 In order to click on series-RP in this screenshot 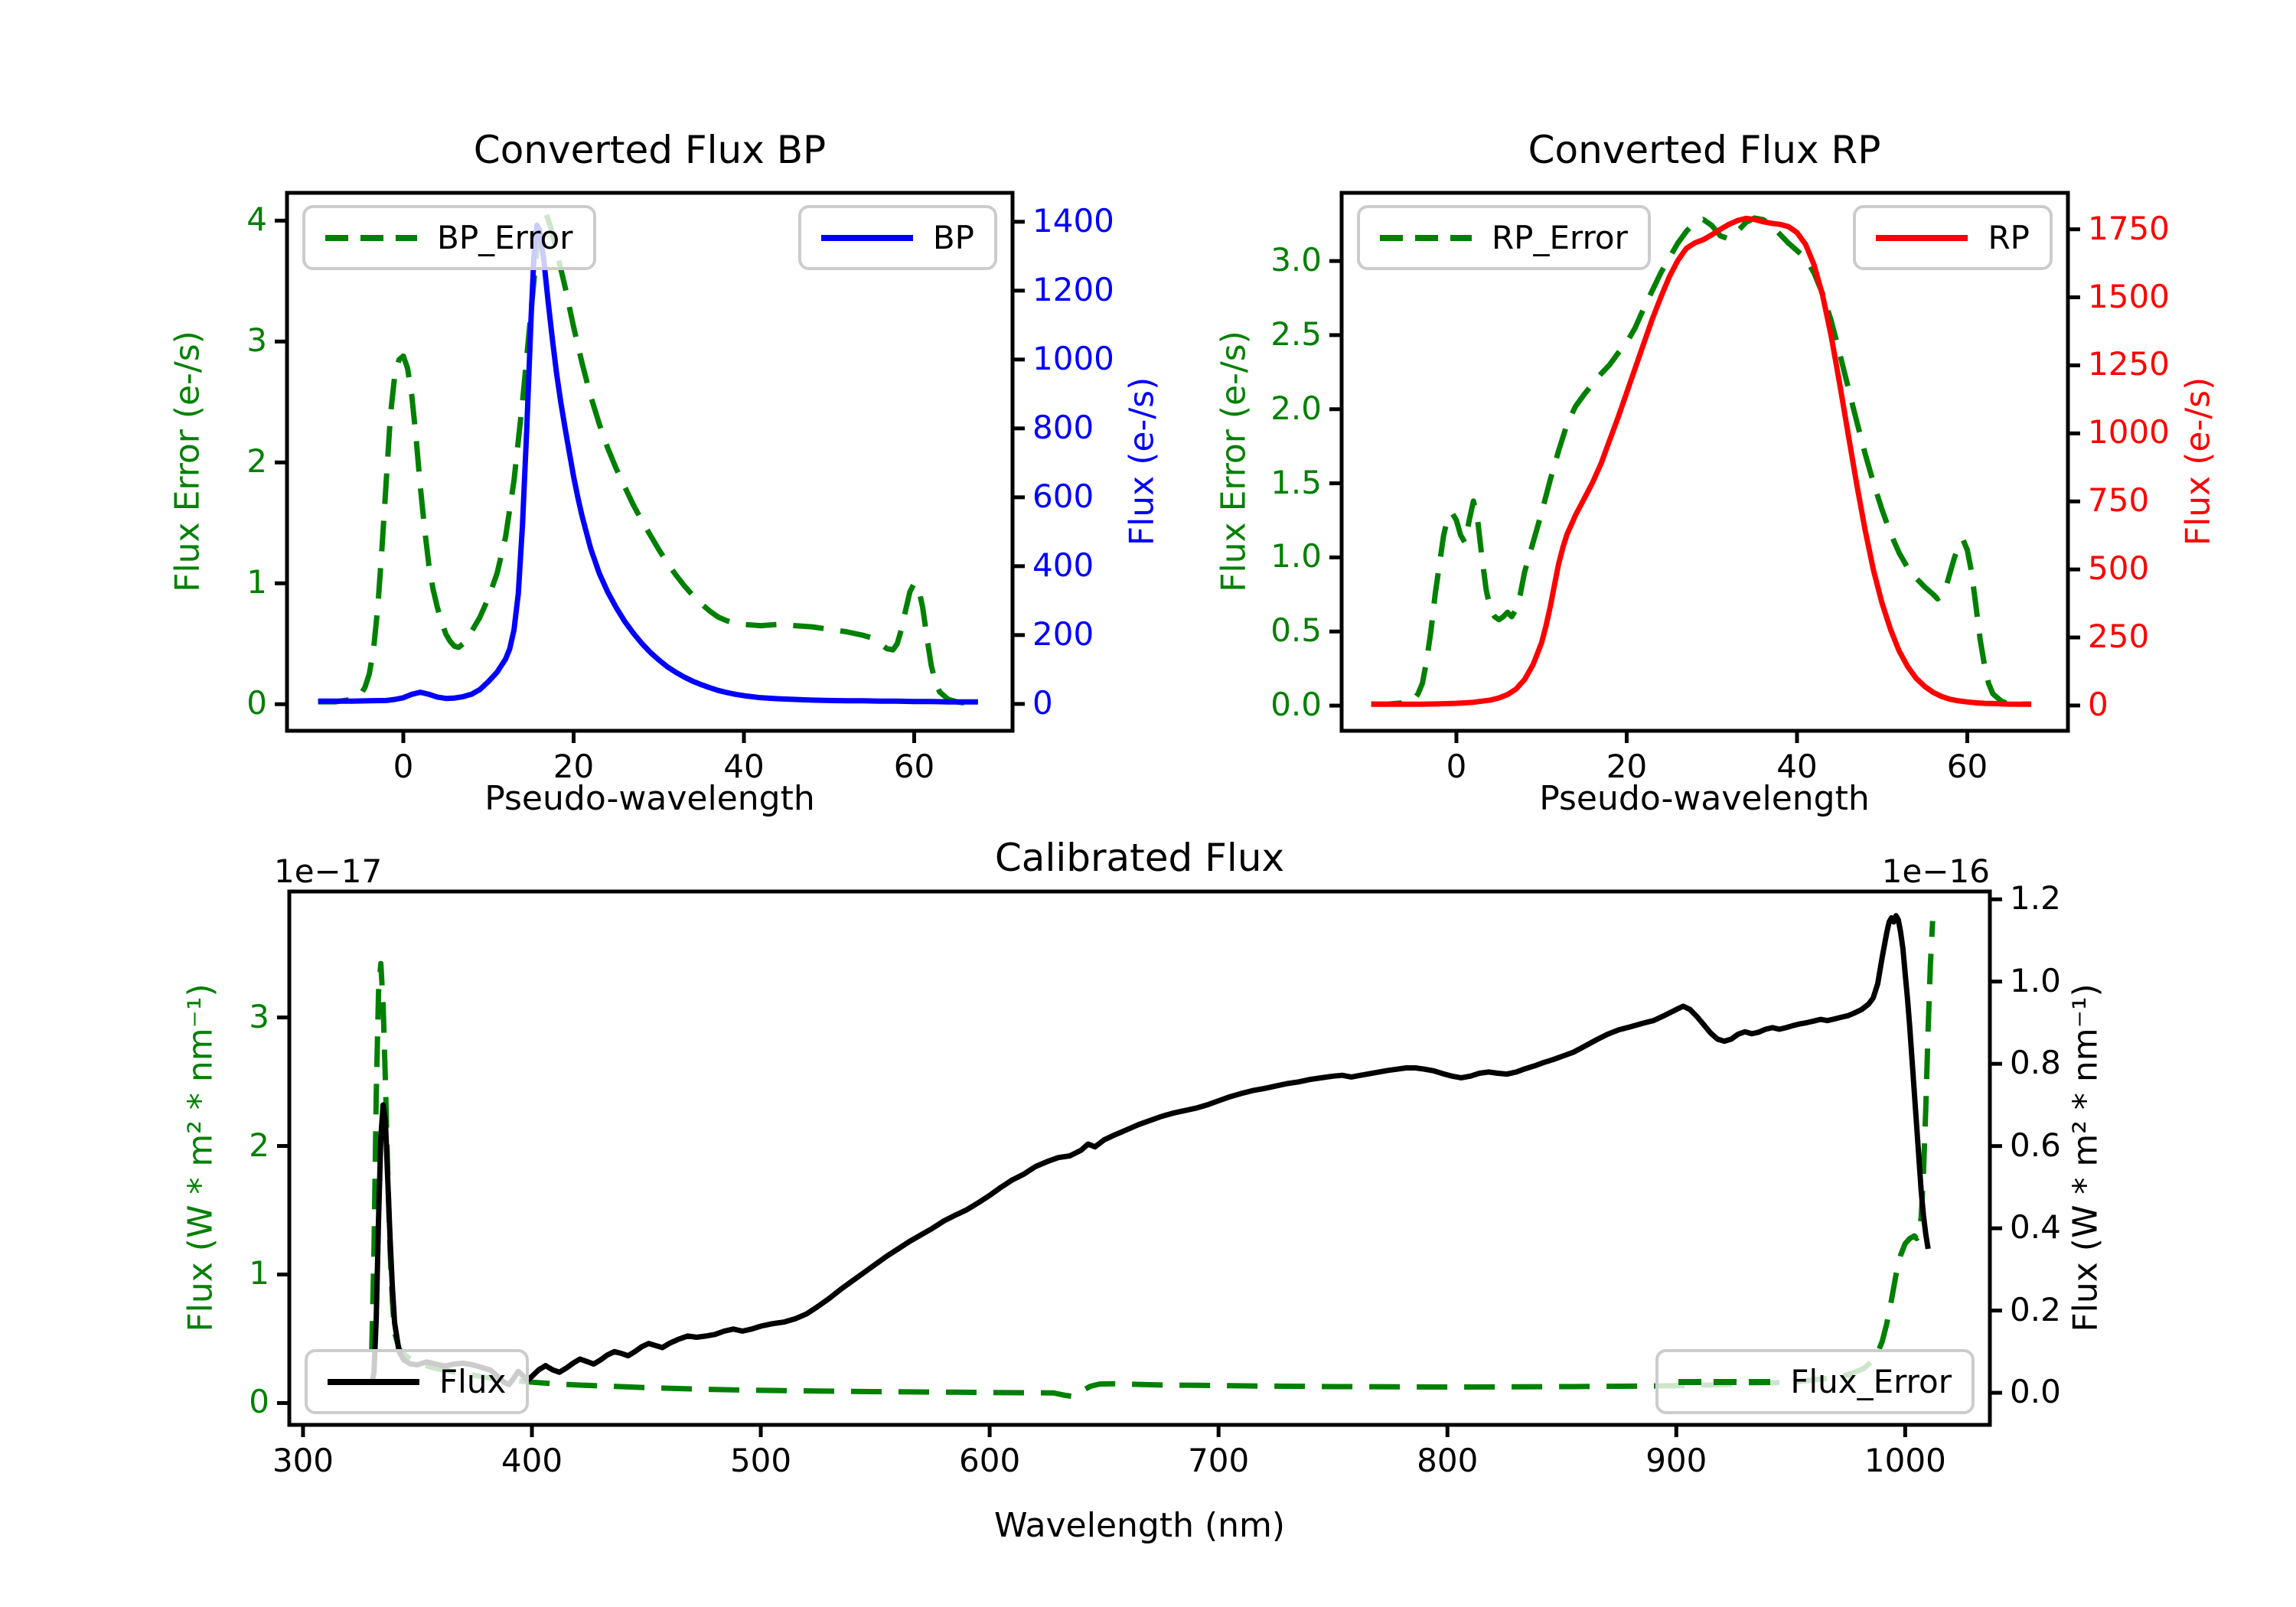, I will do `click(1701, 461)`.